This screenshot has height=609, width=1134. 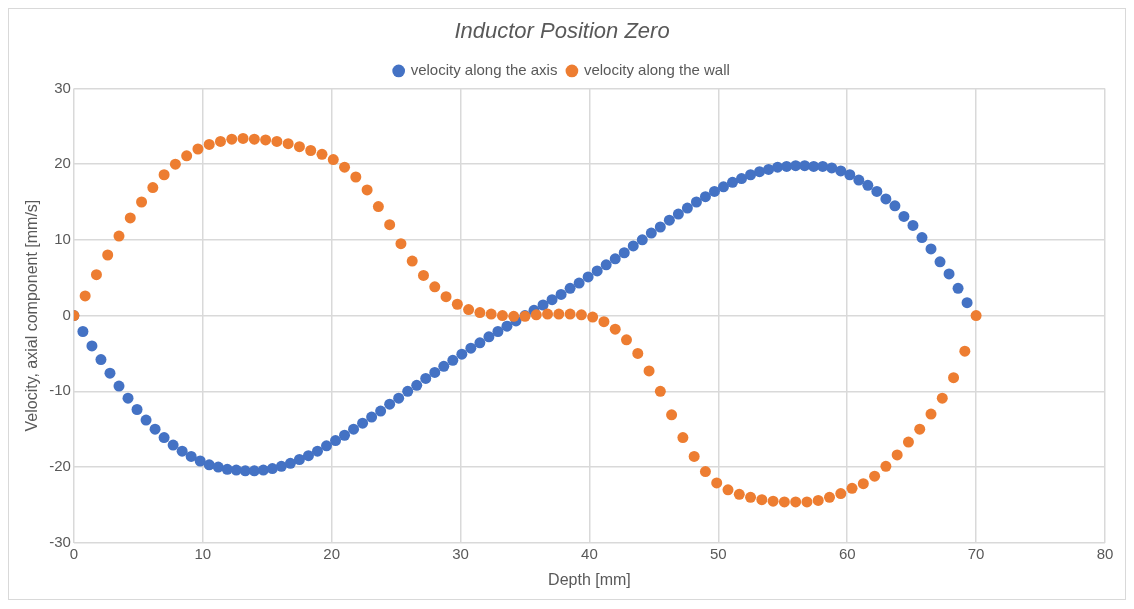 I want to click on y-tick-label: -30, so click(x=60, y=541).